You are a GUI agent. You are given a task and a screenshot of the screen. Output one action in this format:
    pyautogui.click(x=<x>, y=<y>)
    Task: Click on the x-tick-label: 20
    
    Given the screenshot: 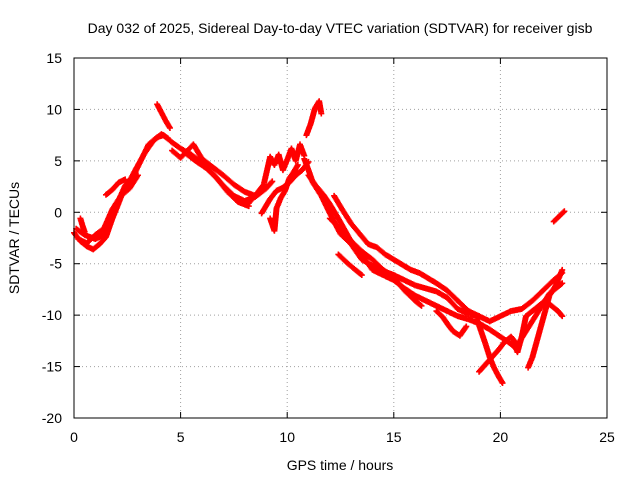 What is the action you would take?
    pyautogui.click(x=501, y=437)
    